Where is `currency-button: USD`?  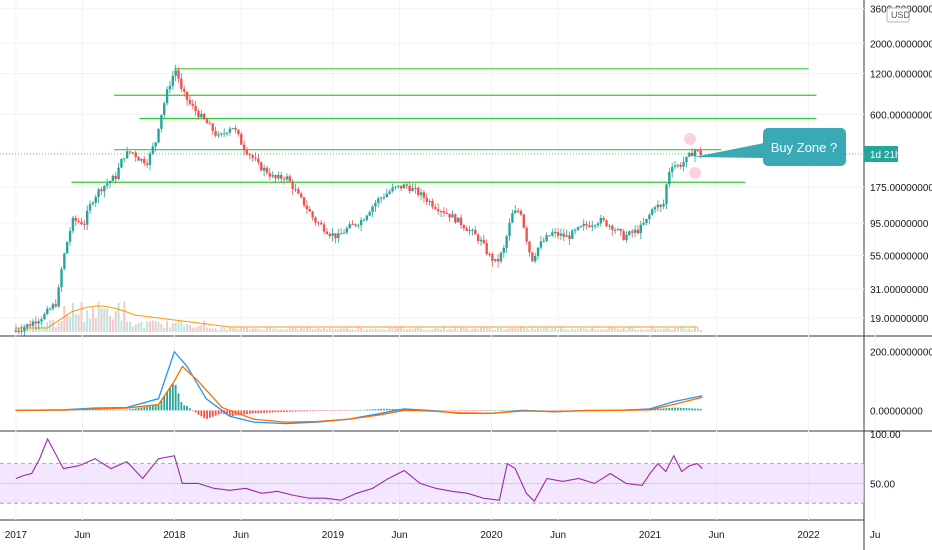 currency-button: USD is located at coordinates (898, 15).